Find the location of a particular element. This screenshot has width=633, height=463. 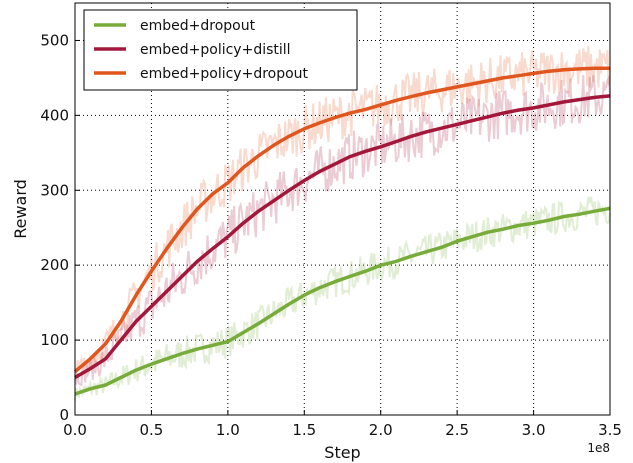

x-tick-label: 1.5 is located at coordinates (304, 430).